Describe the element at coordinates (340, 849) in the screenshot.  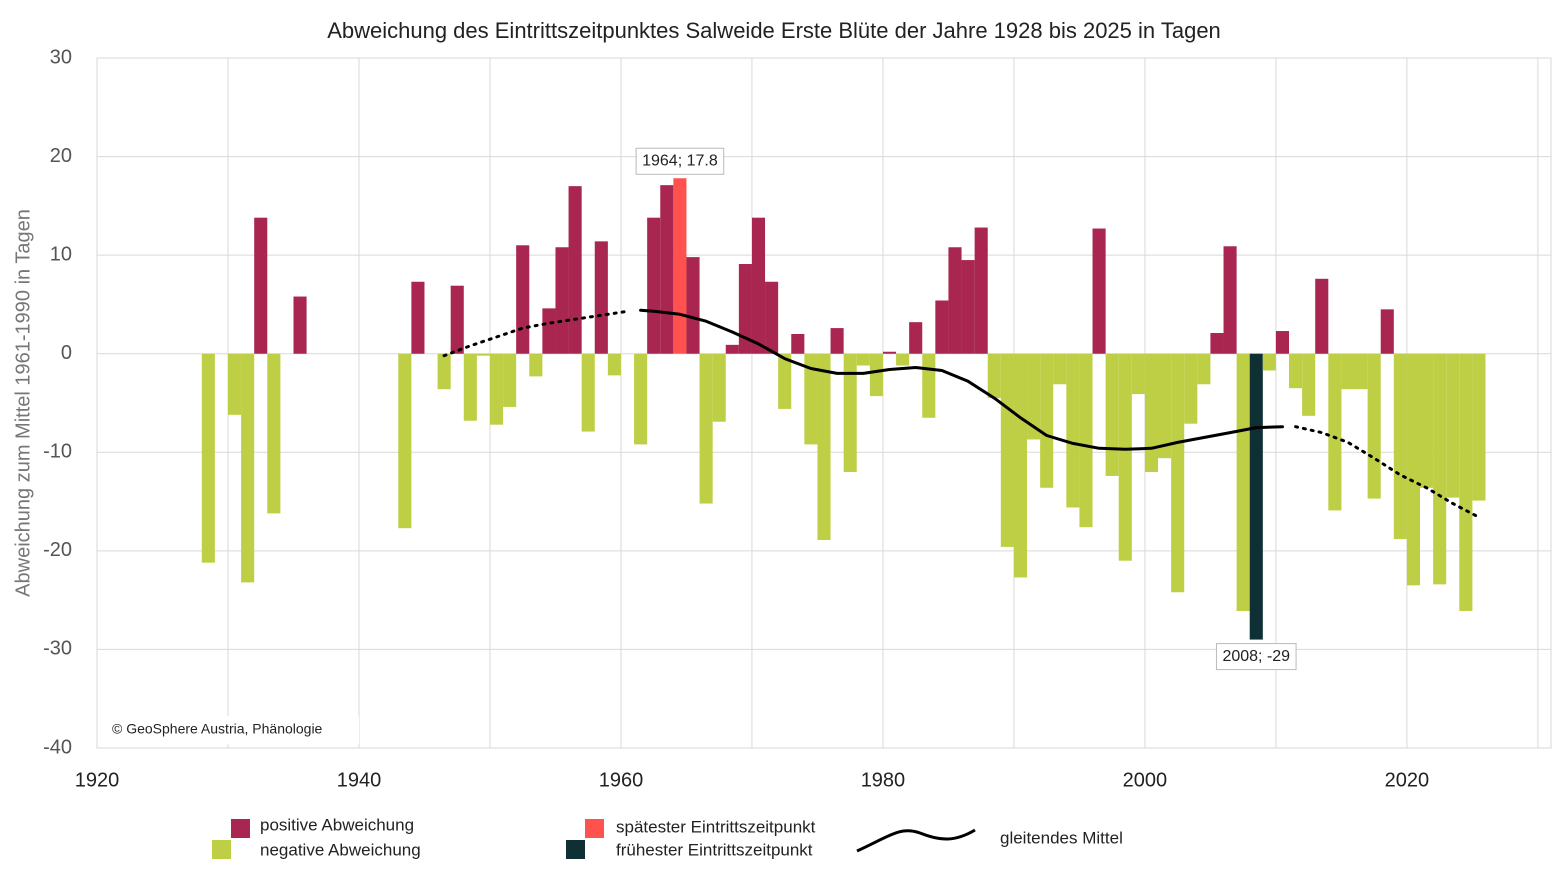
I see `legend-label: negative Abweichung` at that location.